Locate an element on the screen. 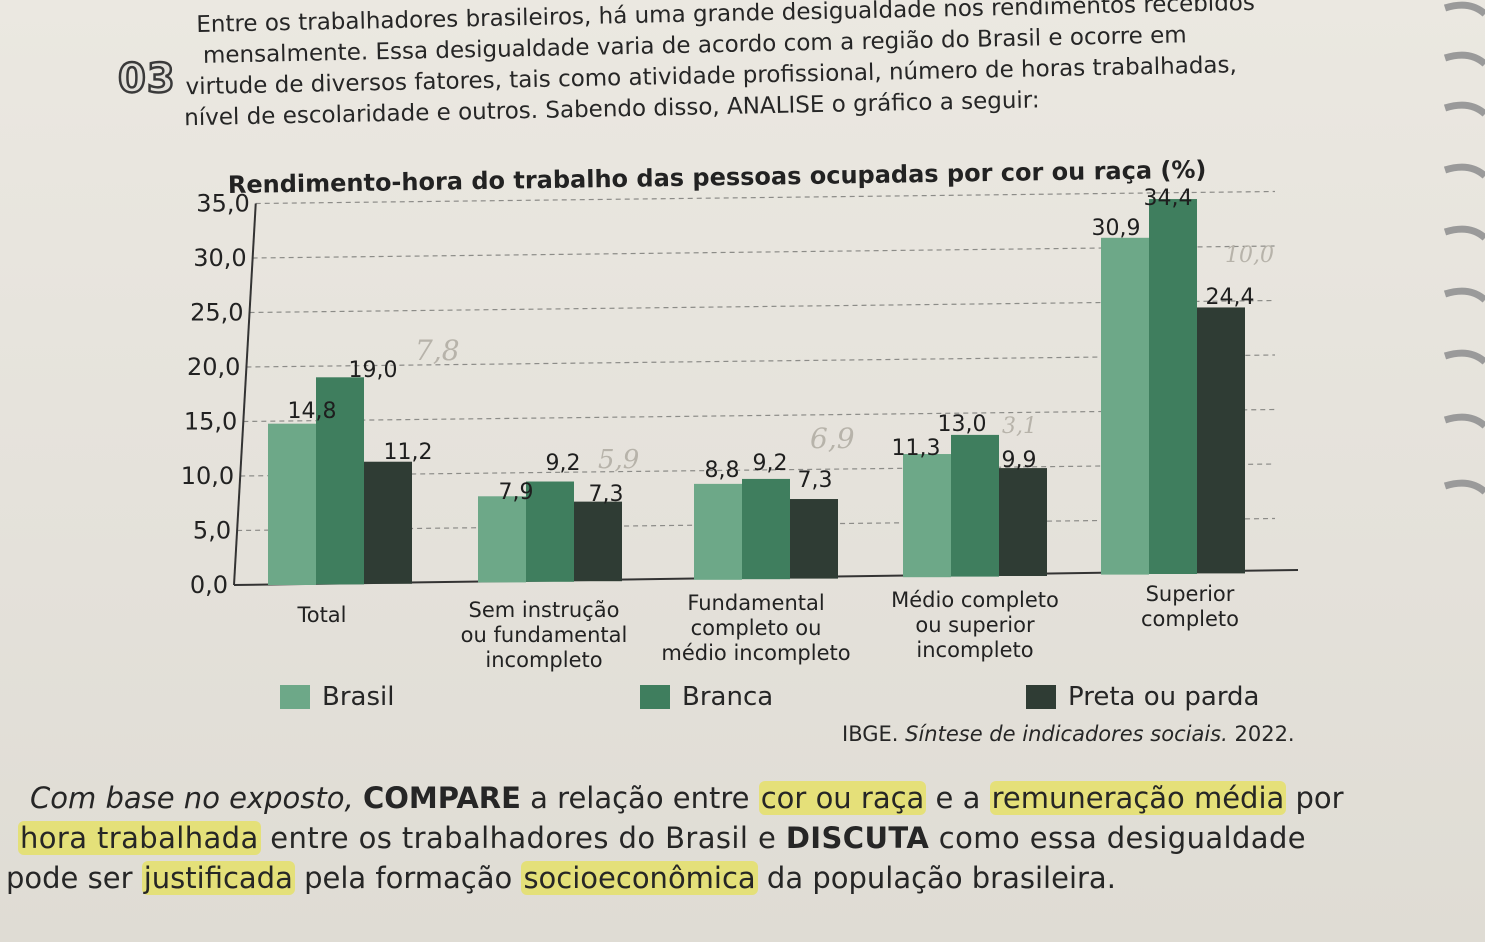 The width and height of the screenshot is (1485, 942). handwritten-note: 7,8 is located at coordinates (437, 350).